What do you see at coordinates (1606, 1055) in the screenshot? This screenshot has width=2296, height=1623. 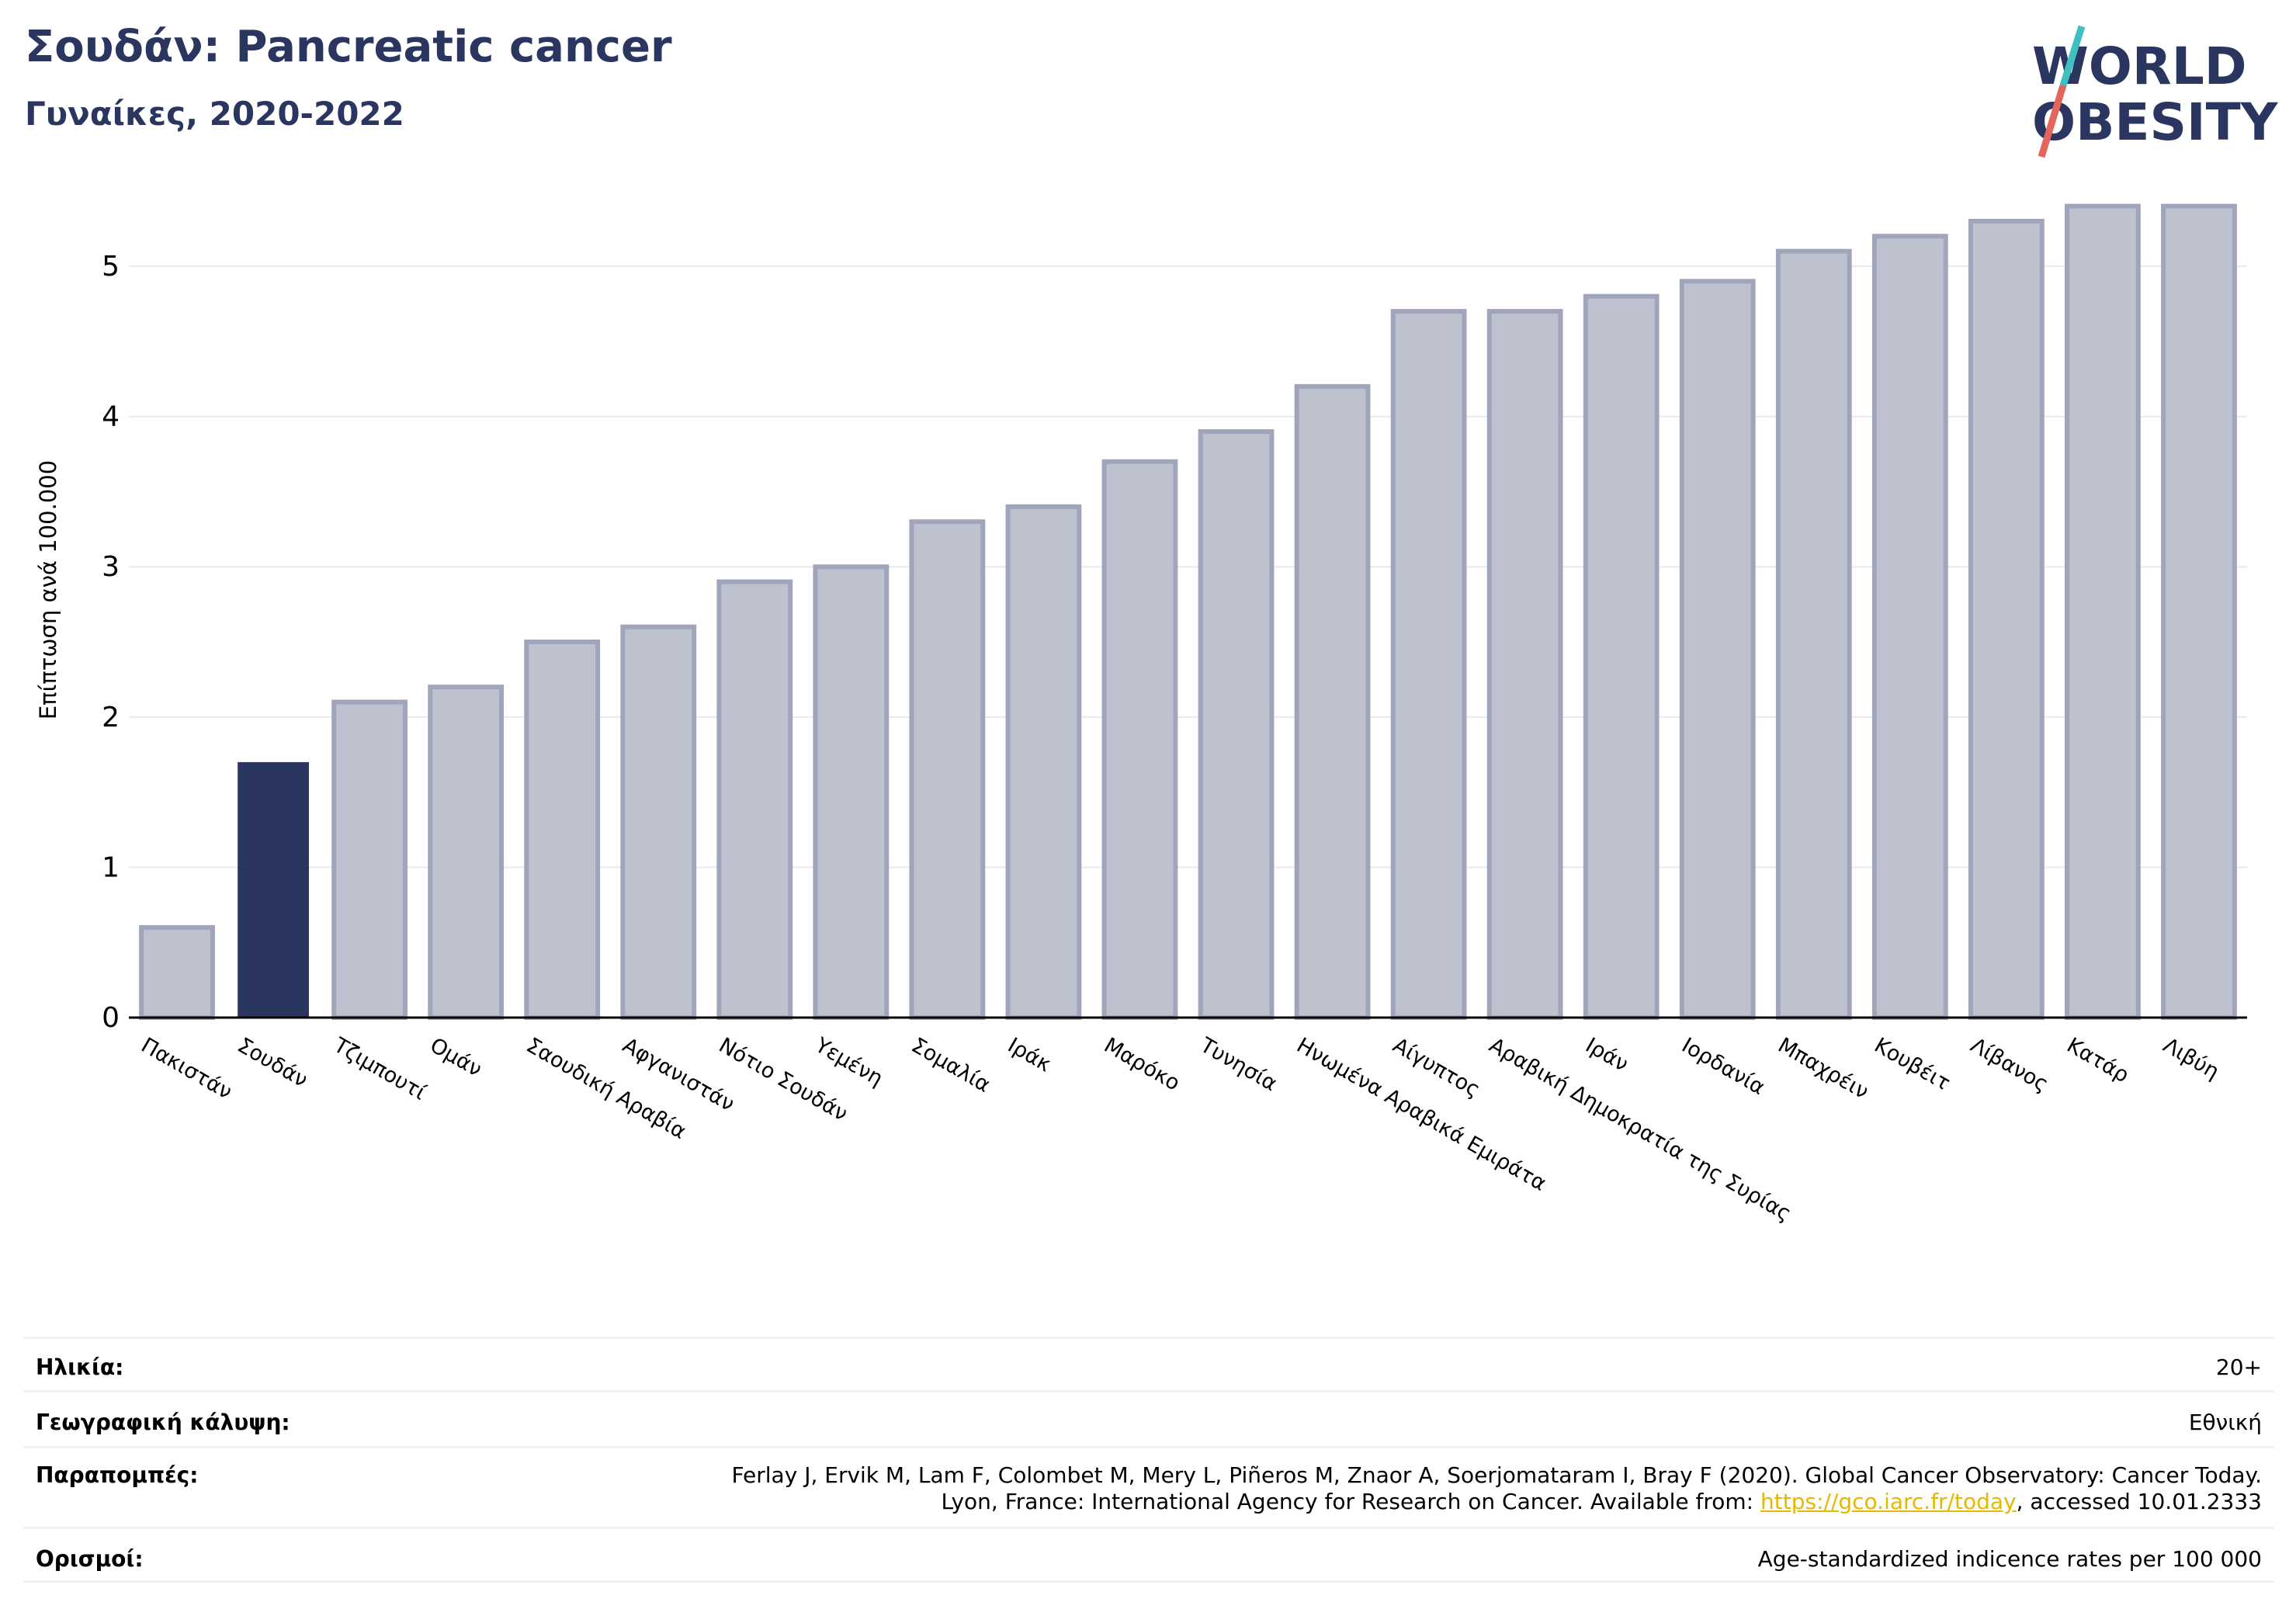 I see `x-tick-label: Ιράν` at bounding box center [1606, 1055].